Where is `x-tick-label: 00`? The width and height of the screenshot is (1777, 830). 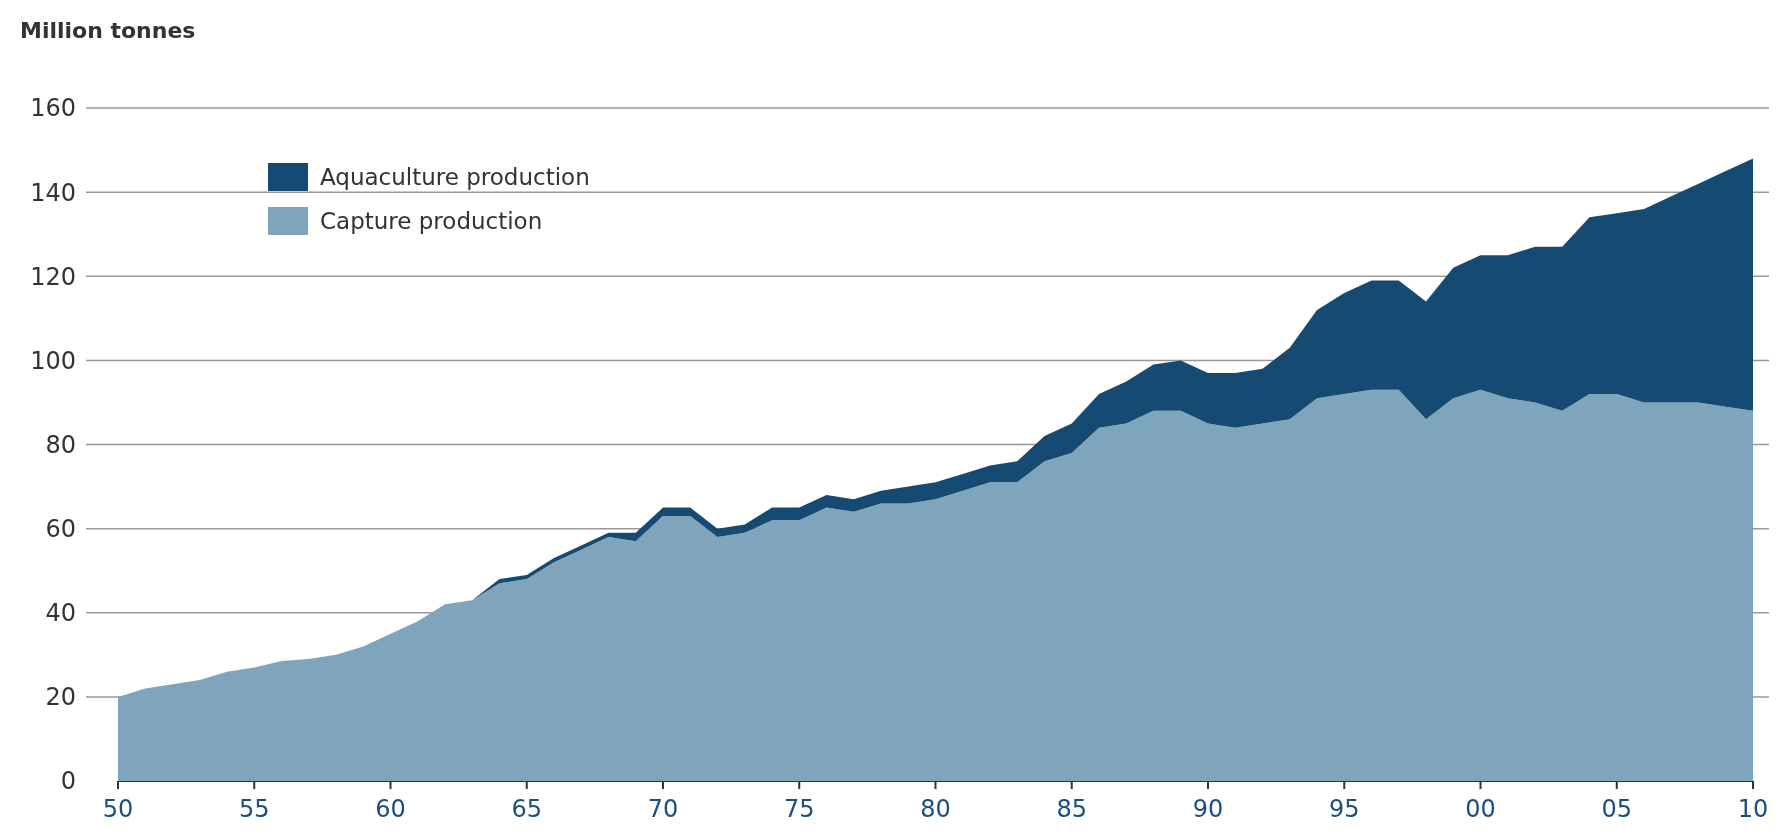 x-tick-label: 00 is located at coordinates (1480, 809).